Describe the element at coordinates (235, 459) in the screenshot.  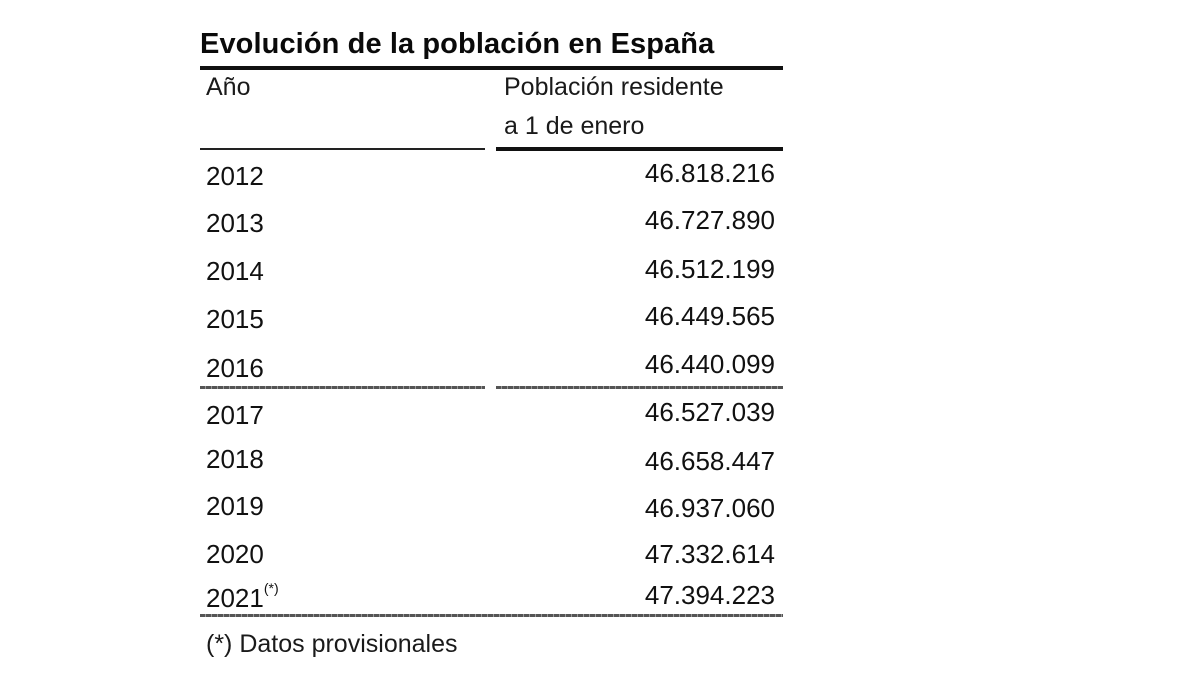
I see `row-year: 2018` at that location.